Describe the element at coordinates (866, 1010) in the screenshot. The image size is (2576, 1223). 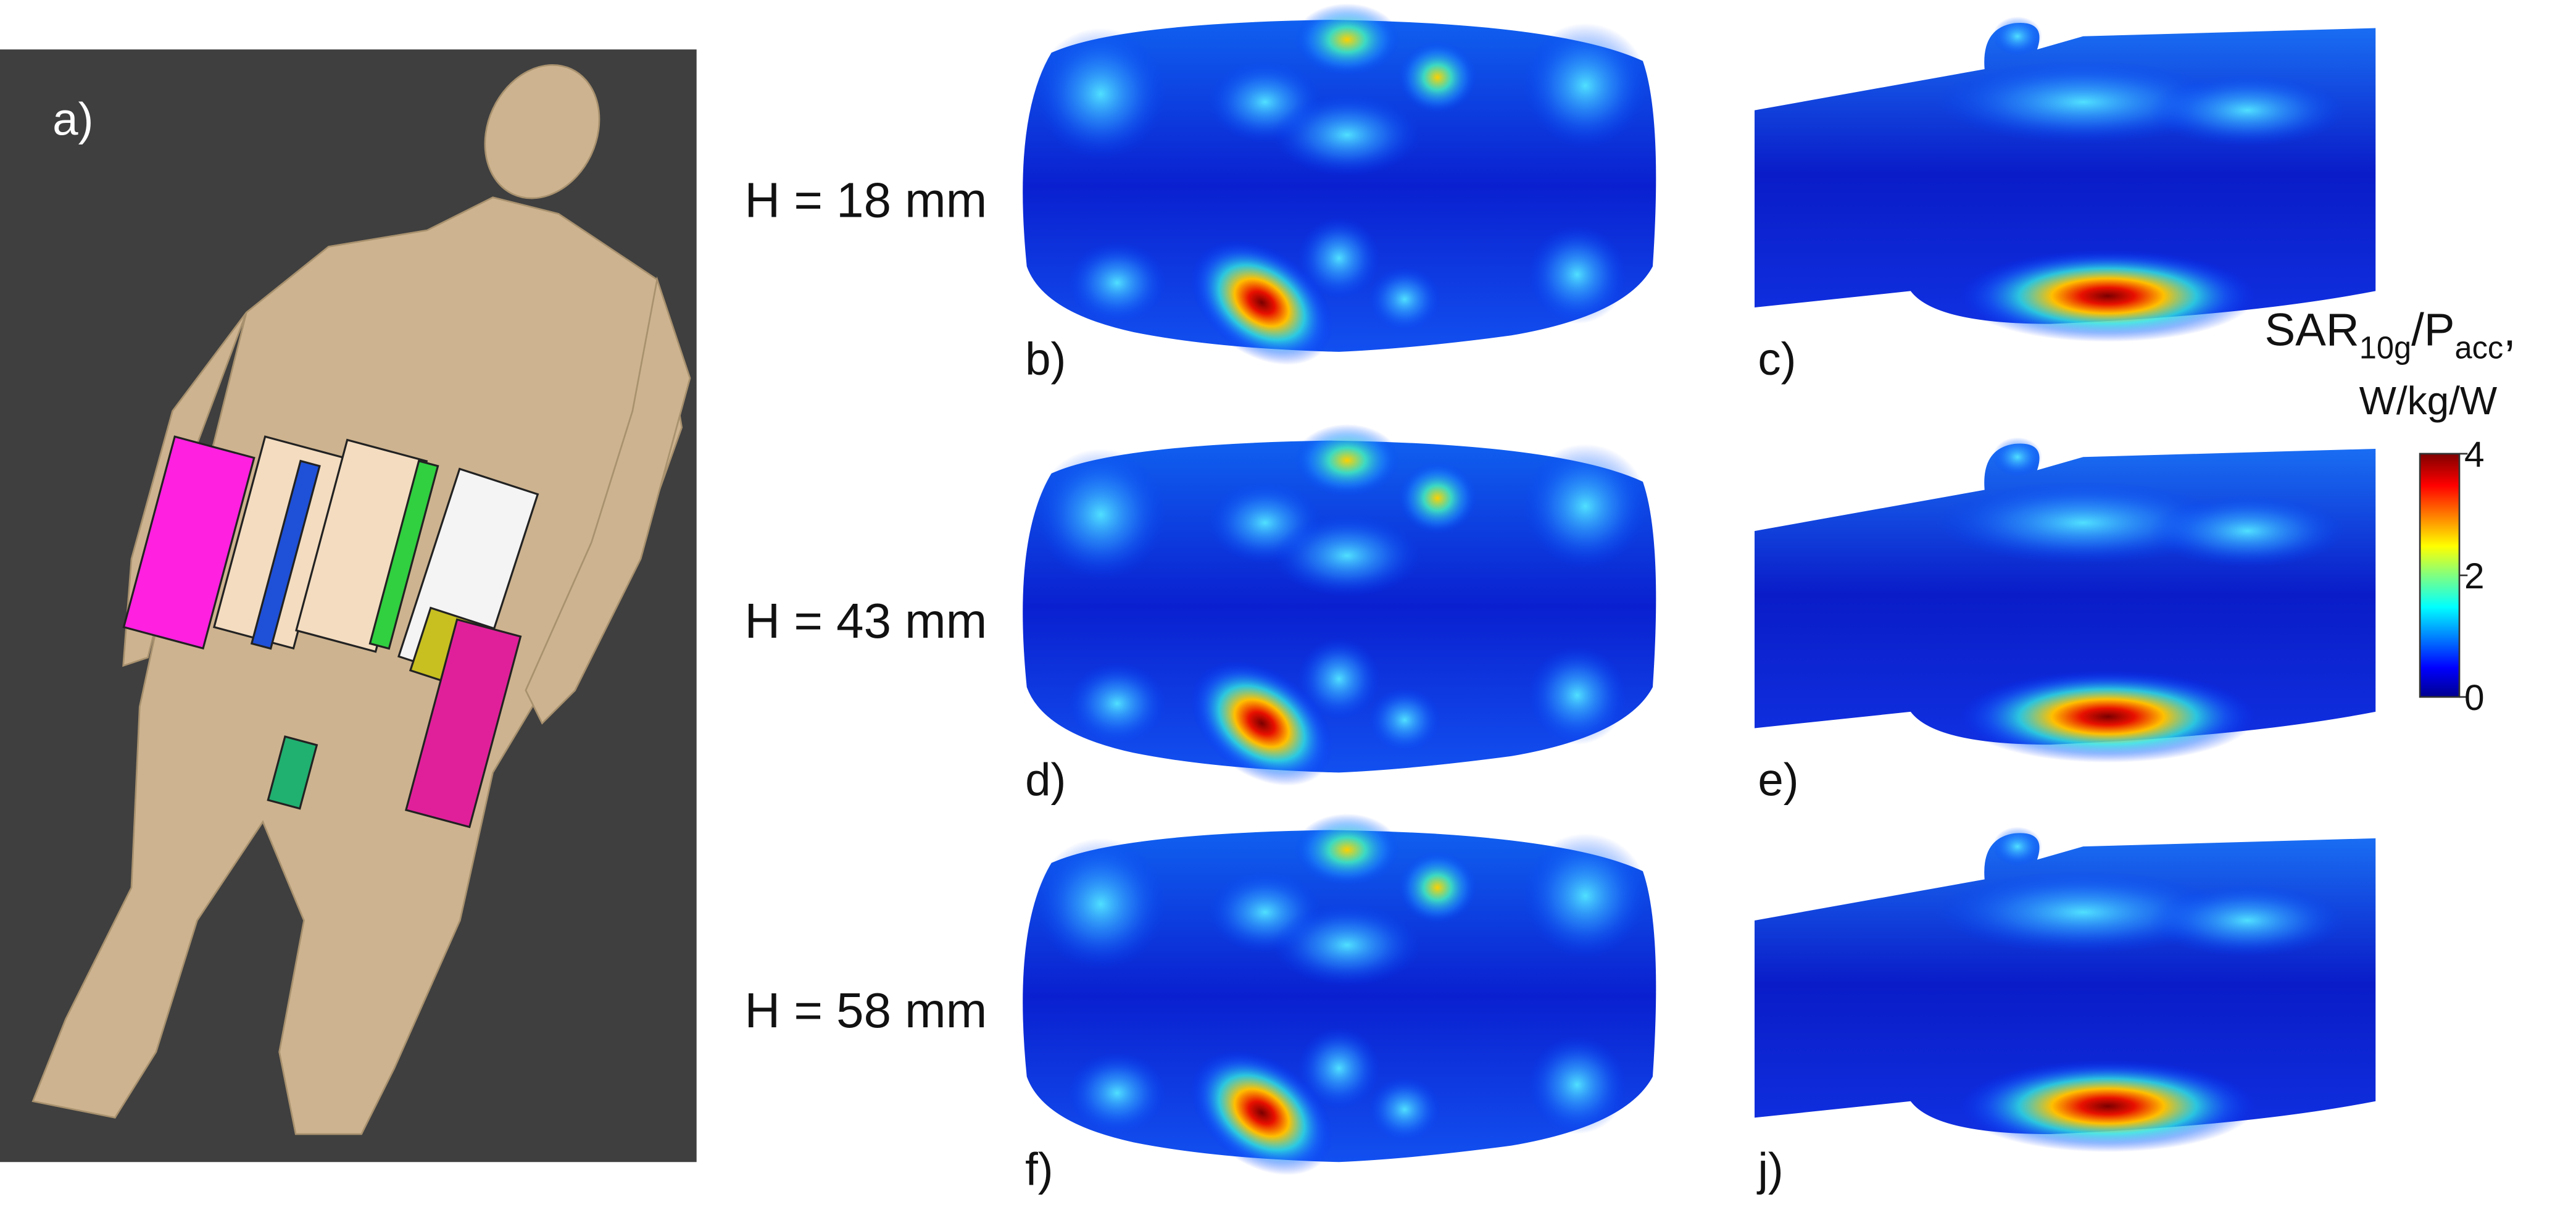
I see `height-label: H = 58 mm` at that location.